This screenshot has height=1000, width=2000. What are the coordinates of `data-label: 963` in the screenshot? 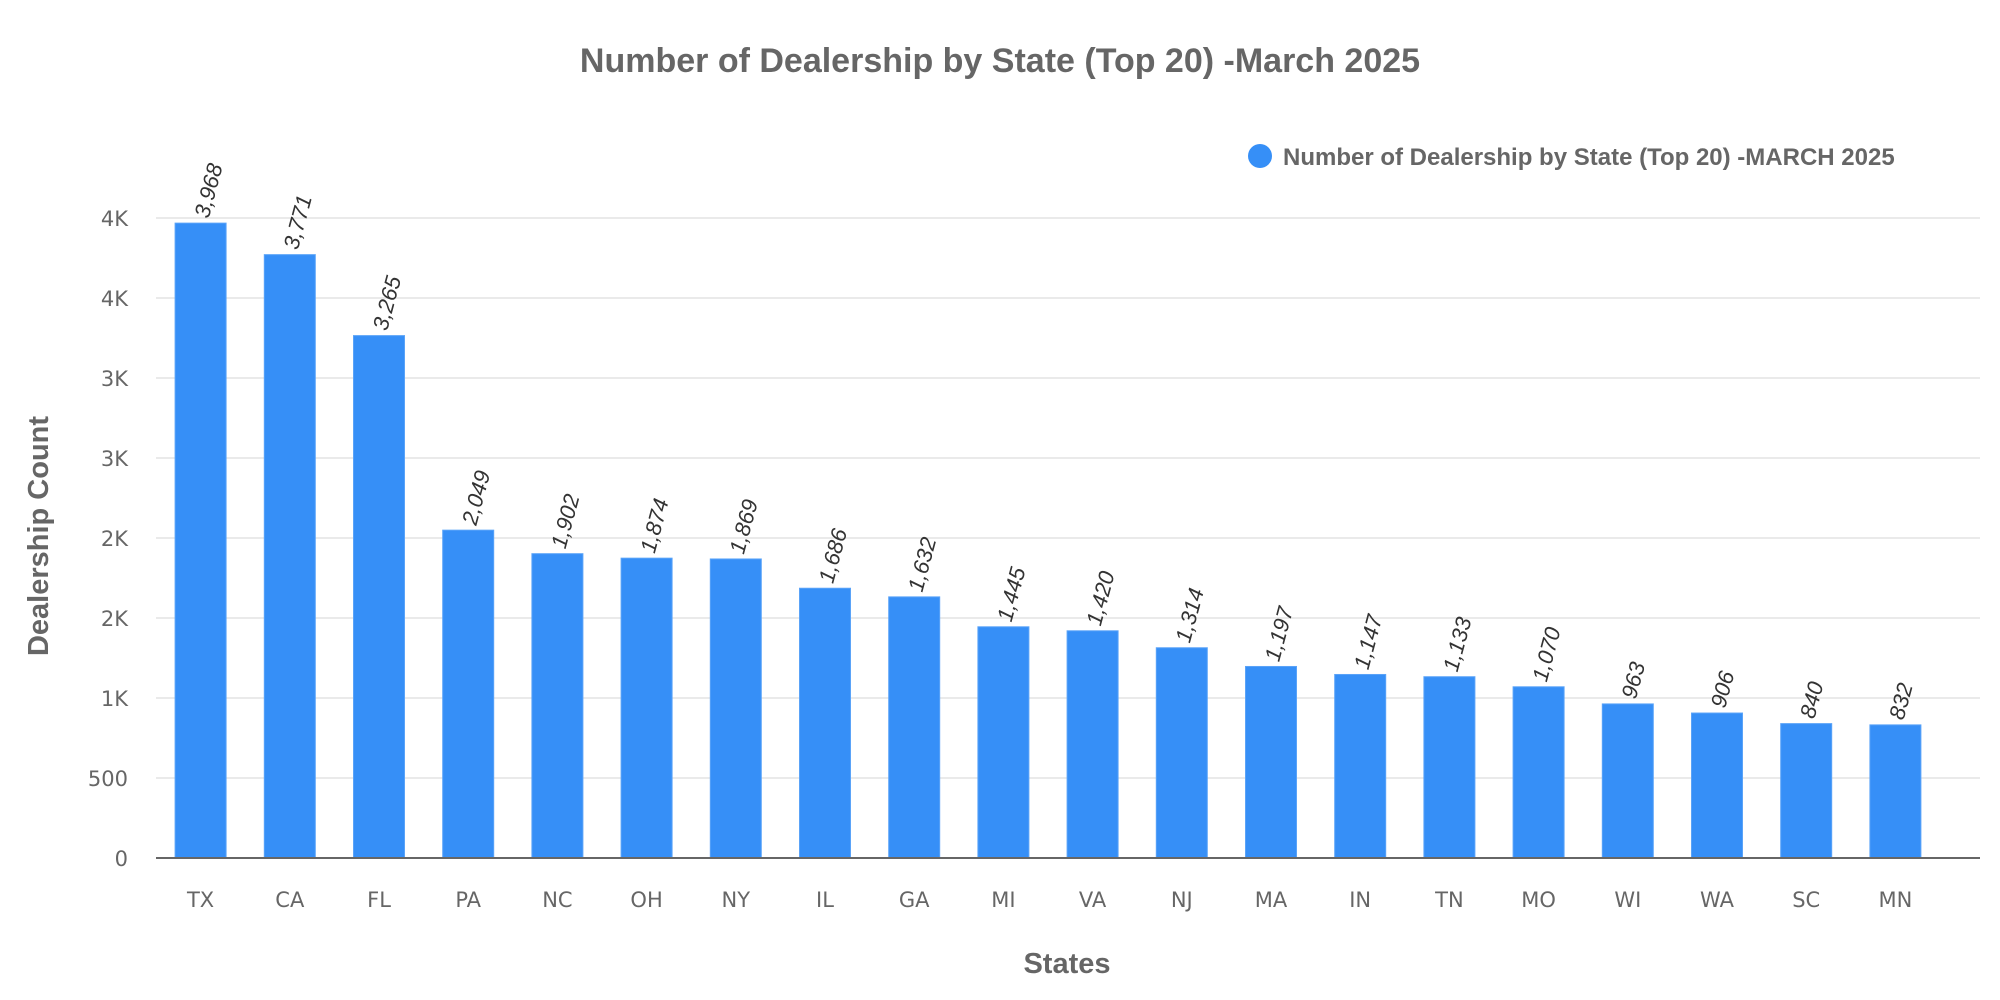 It's located at (1633, 680).